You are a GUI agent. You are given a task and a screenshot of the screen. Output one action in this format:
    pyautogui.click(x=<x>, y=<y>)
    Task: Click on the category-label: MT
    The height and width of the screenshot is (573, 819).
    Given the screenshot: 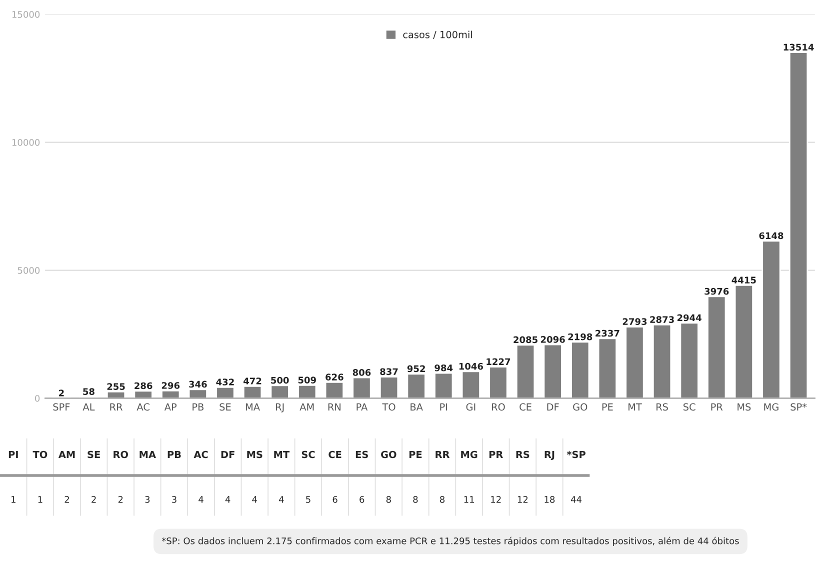 What is the action you would take?
    pyautogui.click(x=282, y=454)
    